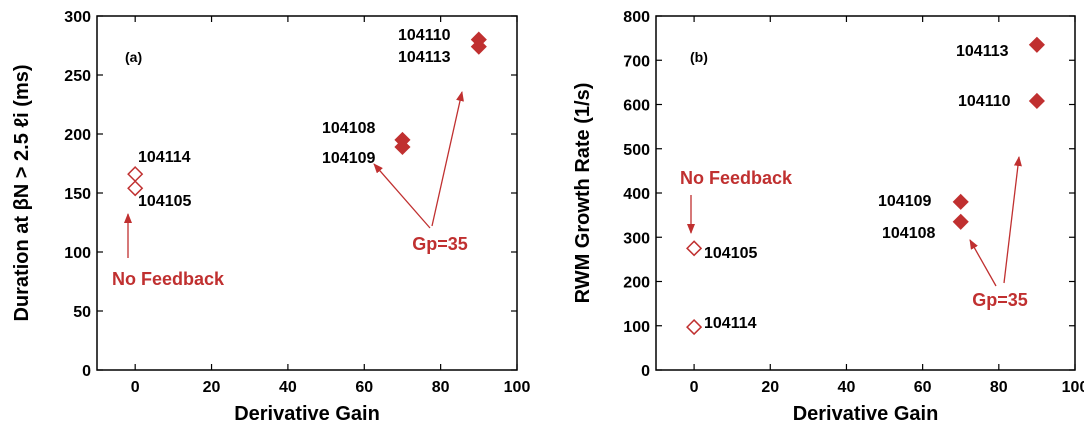 The image size is (1084, 432). What do you see at coordinates (636, 194) in the screenshot?
I see `y-tick-label: 400` at bounding box center [636, 194].